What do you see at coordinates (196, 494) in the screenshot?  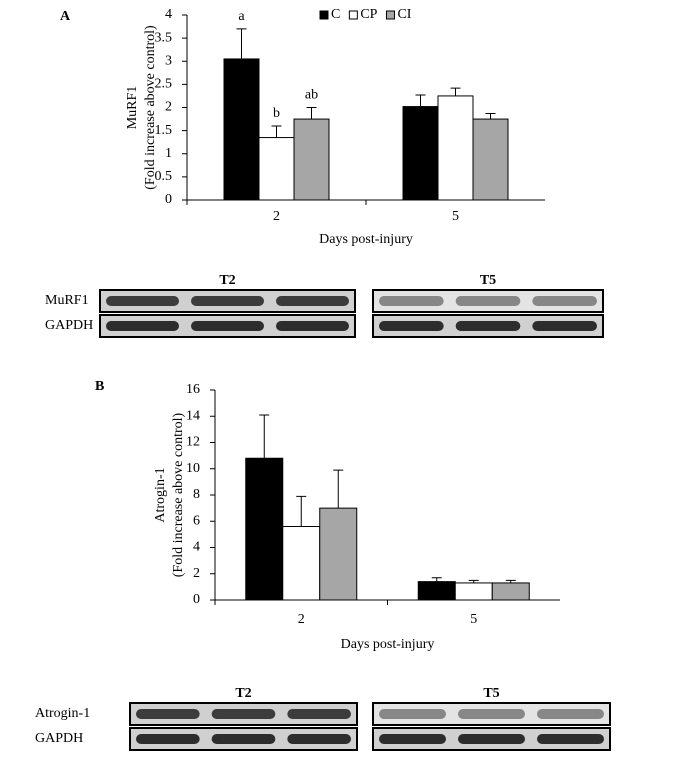 I see `y-tick-label: 8` at bounding box center [196, 494].